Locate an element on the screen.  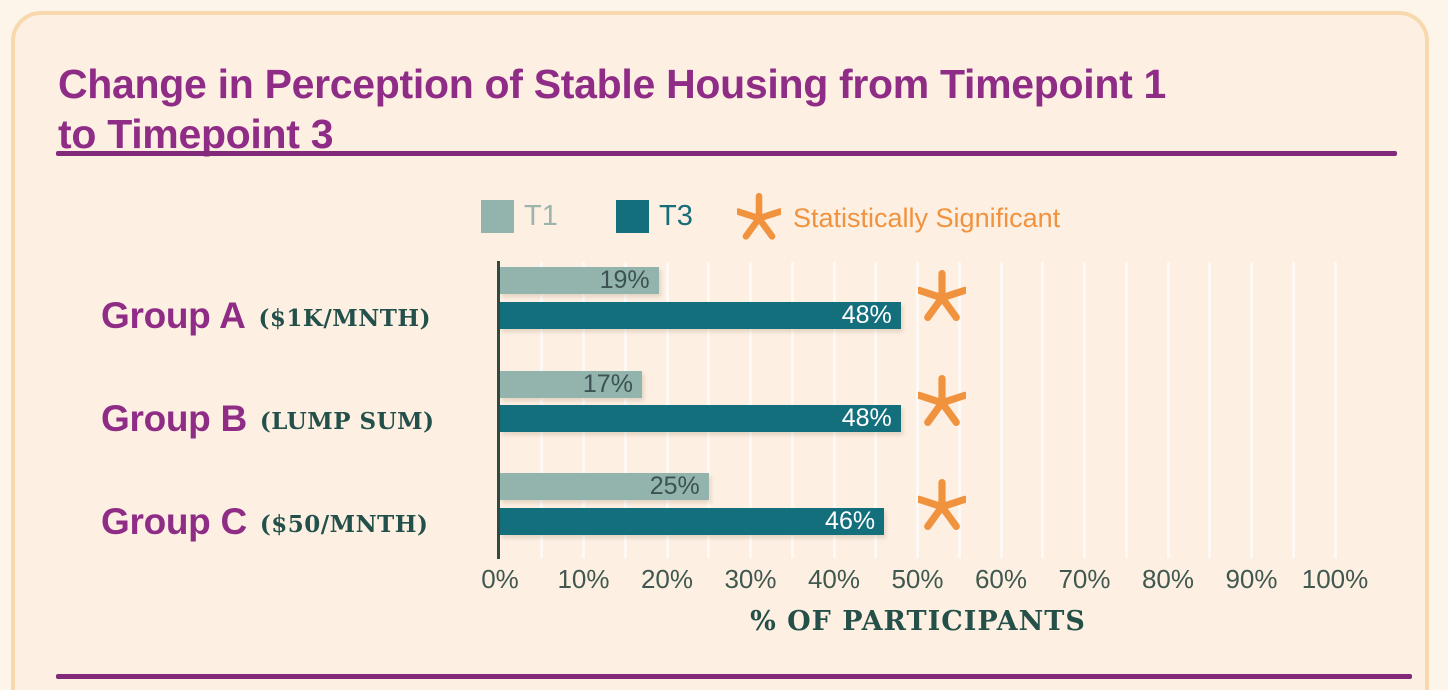
category-label-group-a: Group A ($1K/MNTH) is located at coordinates (266, 315).